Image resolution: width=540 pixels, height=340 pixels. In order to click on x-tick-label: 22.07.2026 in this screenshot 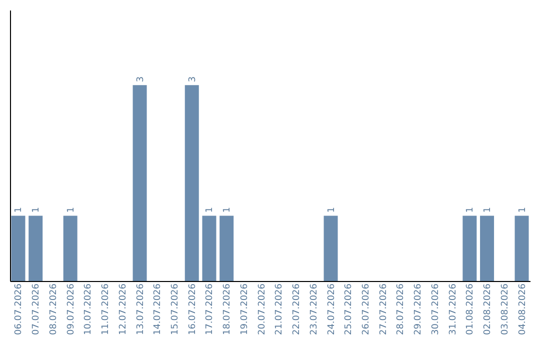, I will do `click(297, 309)`.